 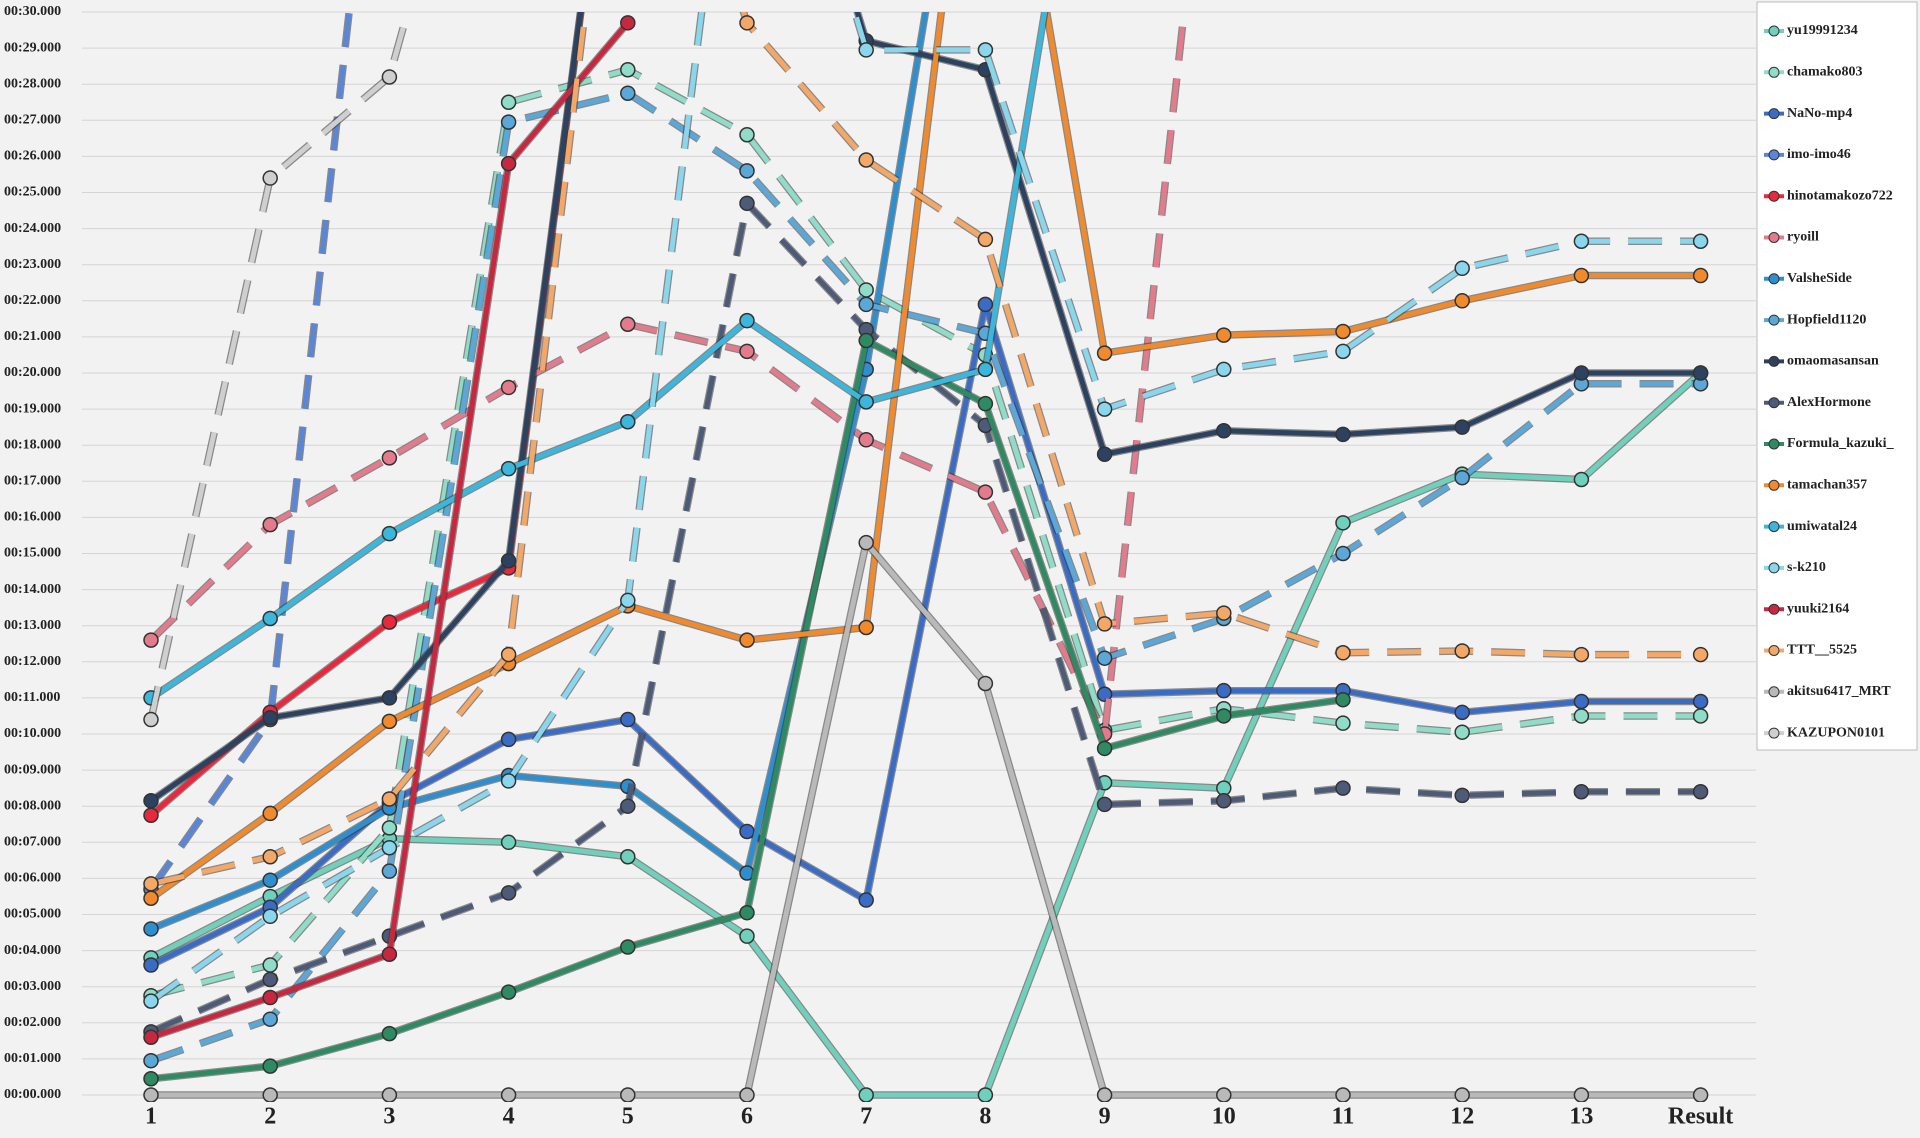 I want to click on y-tick-label: 00:13.000, so click(x=32, y=625).